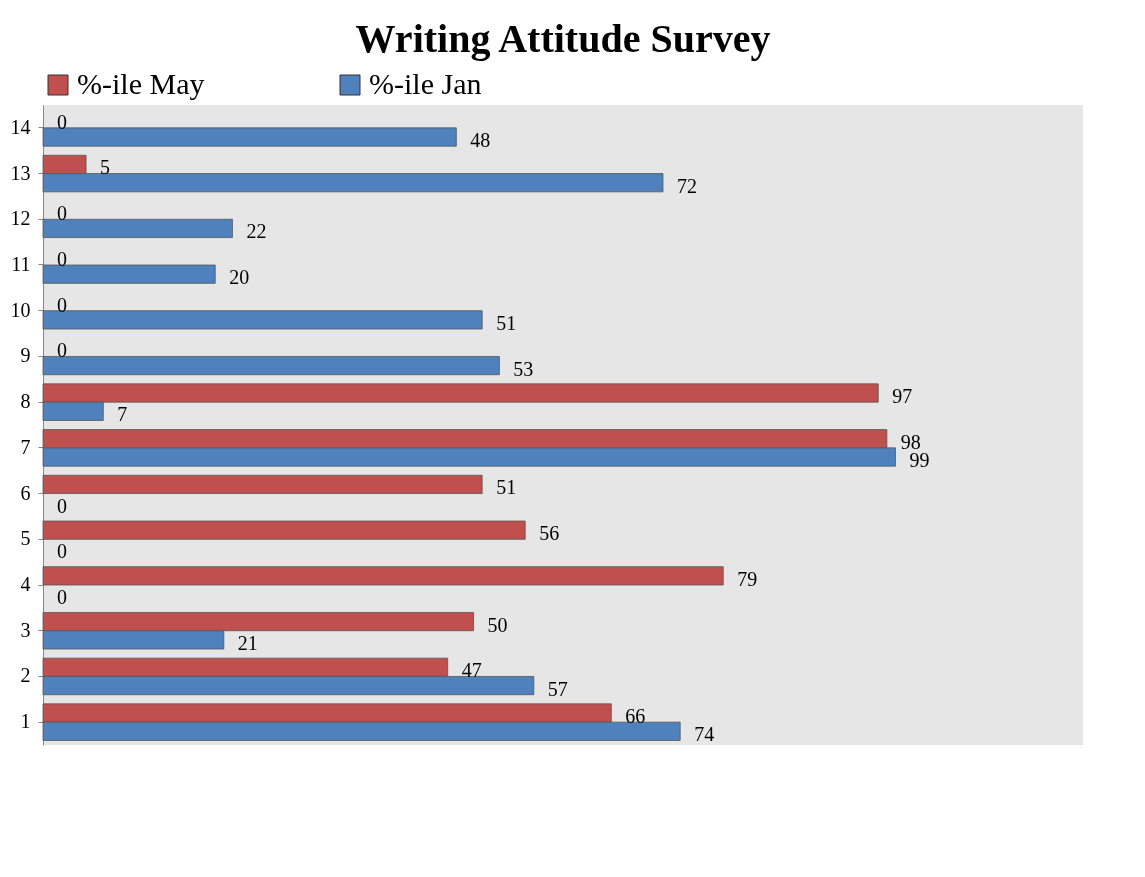  I want to click on data-label: 74, so click(704, 734).